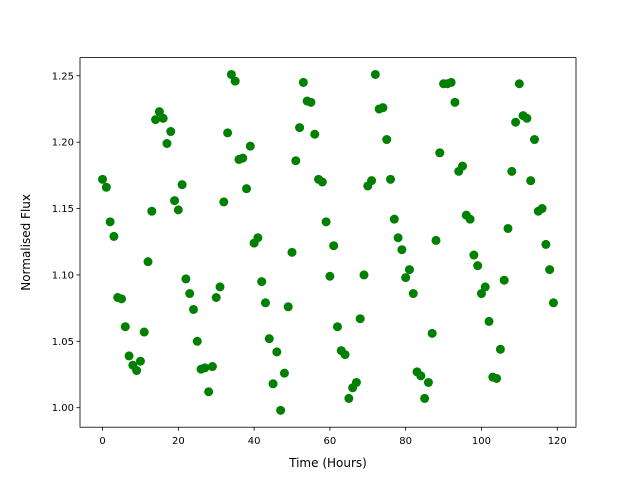 The height and width of the screenshot is (480, 640). What do you see at coordinates (63, 76) in the screenshot?
I see `y-tick-label: 1.25` at bounding box center [63, 76].